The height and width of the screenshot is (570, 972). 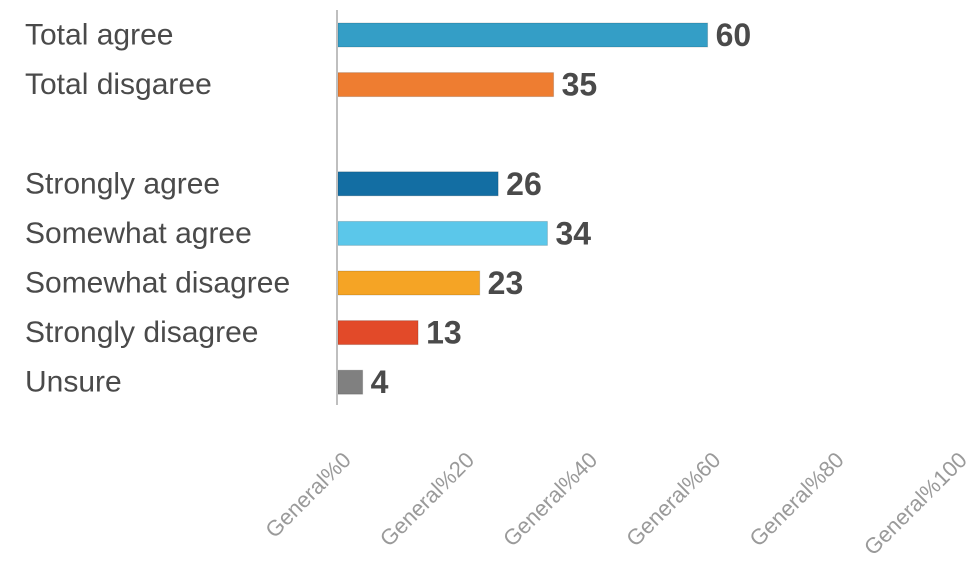 I want to click on bar-somewhat-agree, so click(x=442, y=233).